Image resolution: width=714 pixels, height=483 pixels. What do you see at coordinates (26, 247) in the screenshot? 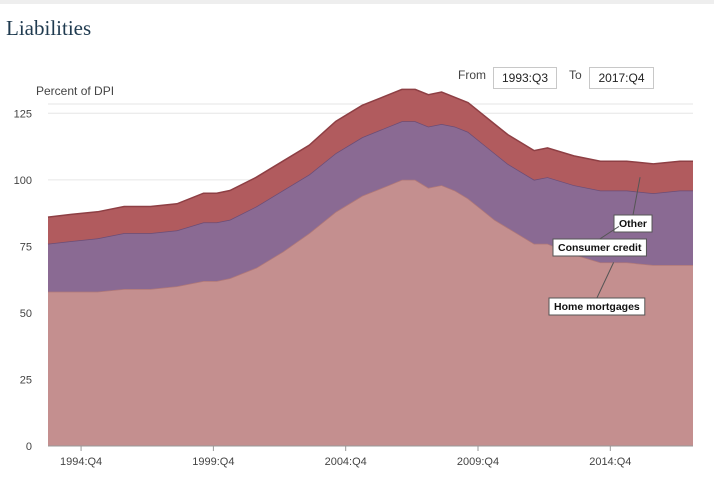
I see `y-tick-label: 75` at bounding box center [26, 247].